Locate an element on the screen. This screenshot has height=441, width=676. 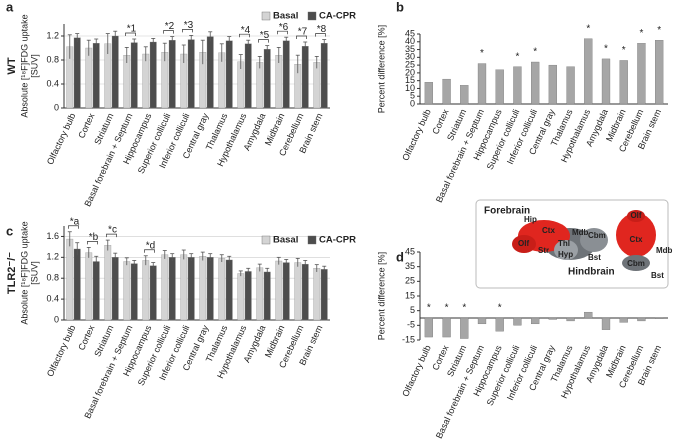
significance-label: *3 is located at coordinates (189, 25).